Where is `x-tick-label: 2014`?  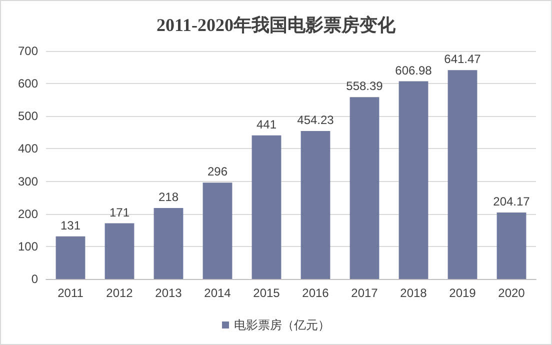
x-tick-label: 2014 is located at coordinates (218, 293).